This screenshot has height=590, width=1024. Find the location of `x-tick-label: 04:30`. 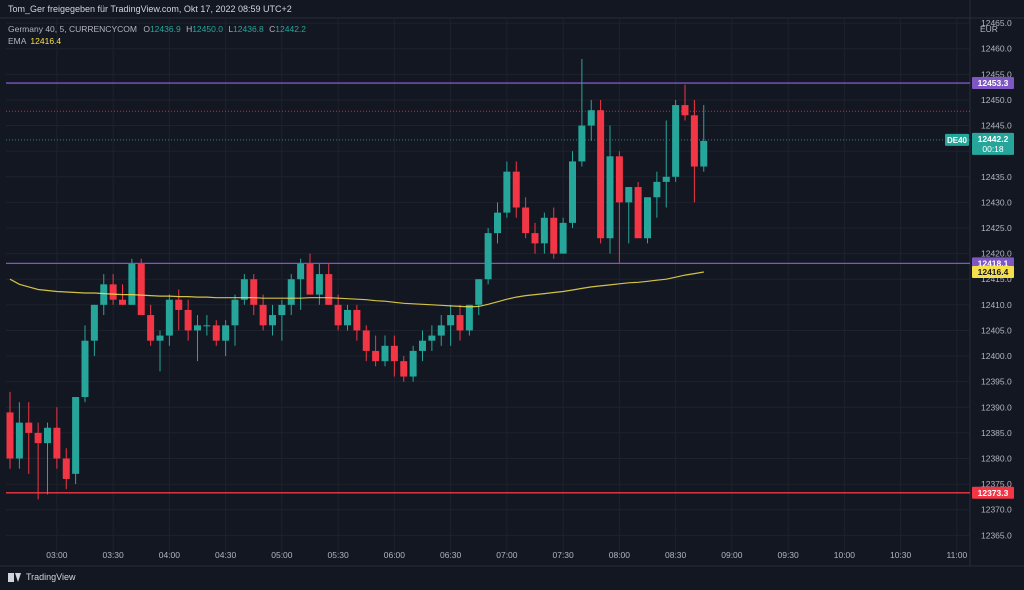

x-tick-label: 04:30 is located at coordinates (226, 555).